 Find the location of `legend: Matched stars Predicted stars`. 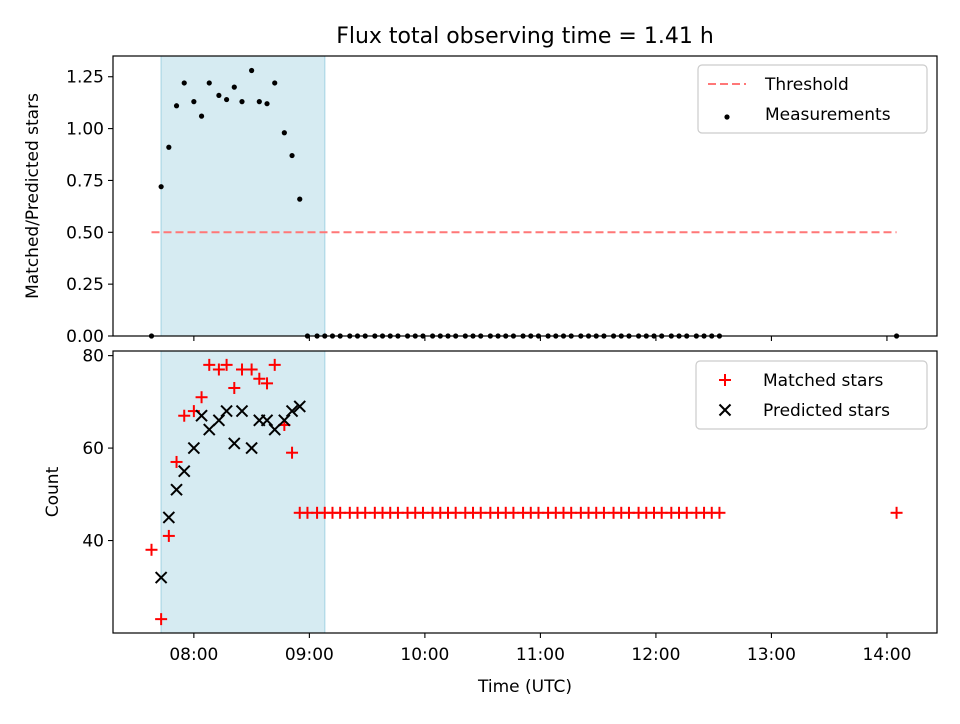

legend: Matched stars Predicted stars is located at coordinates (811, 395).